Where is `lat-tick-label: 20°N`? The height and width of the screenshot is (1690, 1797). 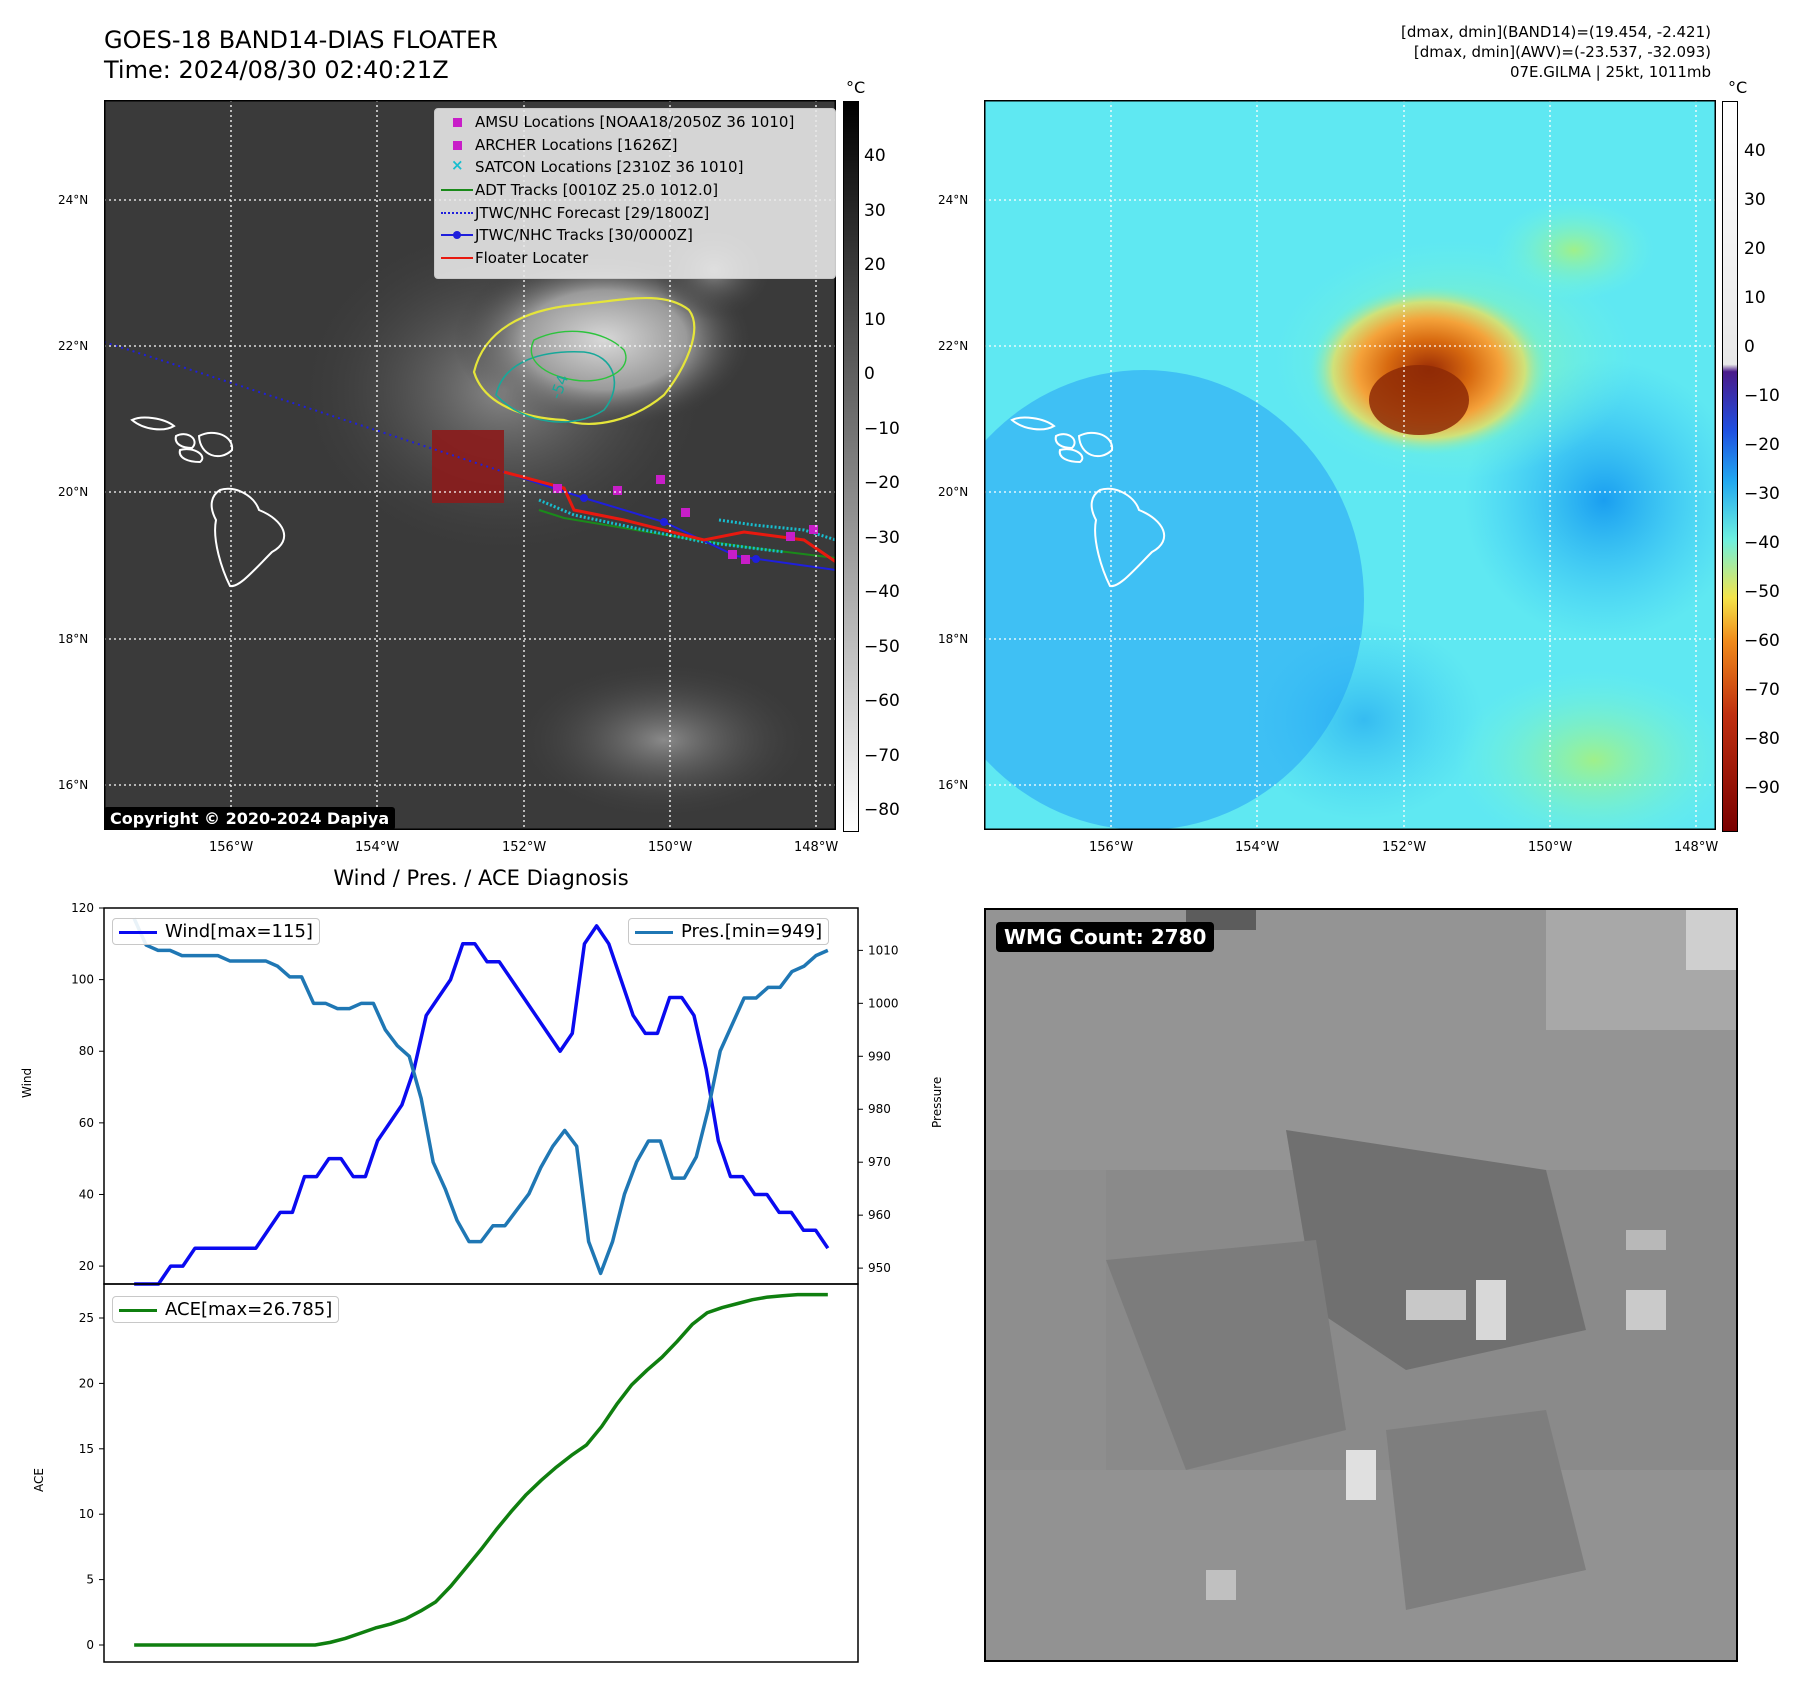 lat-tick-label: 20°N is located at coordinates (73, 492).